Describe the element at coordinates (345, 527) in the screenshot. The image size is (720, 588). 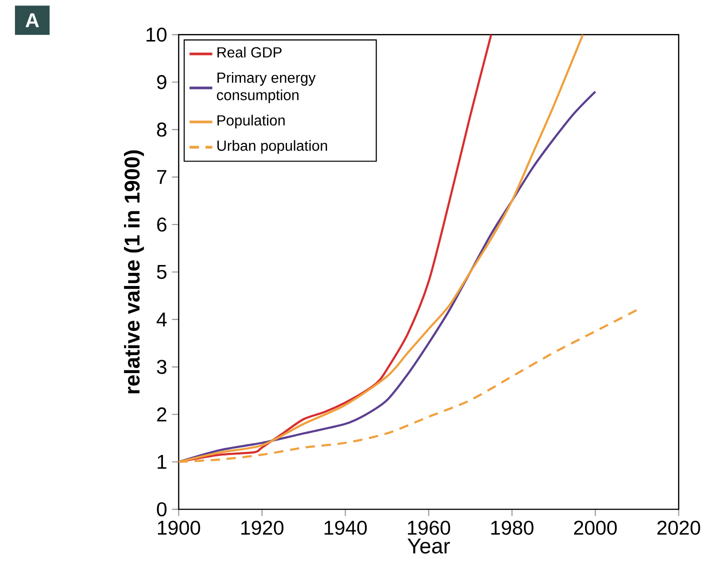
I see `x-tick-label: 1940` at that location.